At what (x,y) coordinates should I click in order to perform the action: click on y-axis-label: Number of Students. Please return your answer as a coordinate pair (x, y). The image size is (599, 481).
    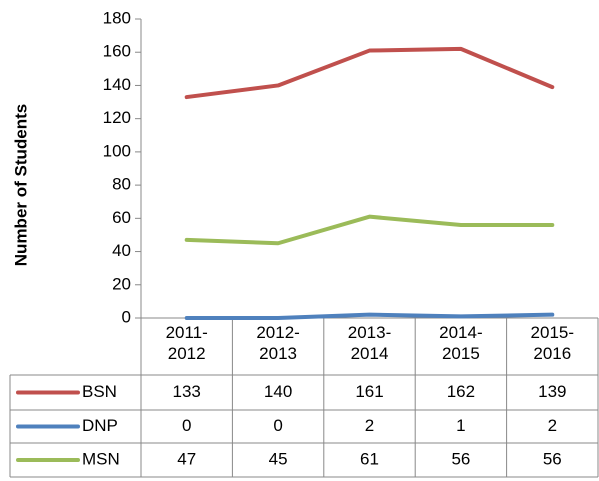
    Looking at the image, I should click on (20, 185).